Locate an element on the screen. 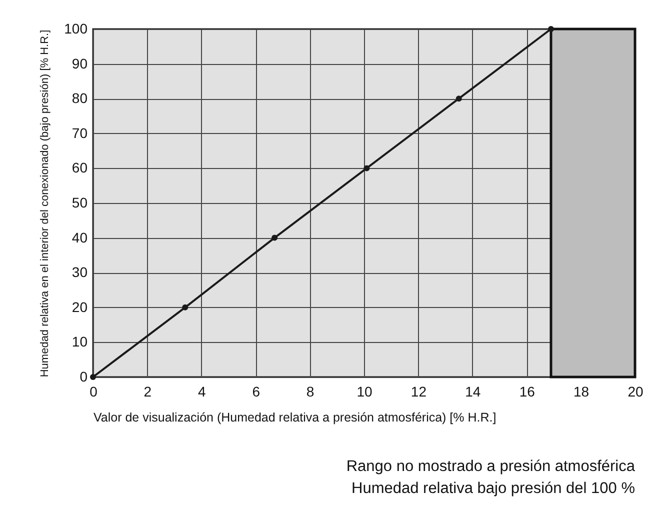 The height and width of the screenshot is (509, 658). x-tick-label: 0 is located at coordinates (94, 392).